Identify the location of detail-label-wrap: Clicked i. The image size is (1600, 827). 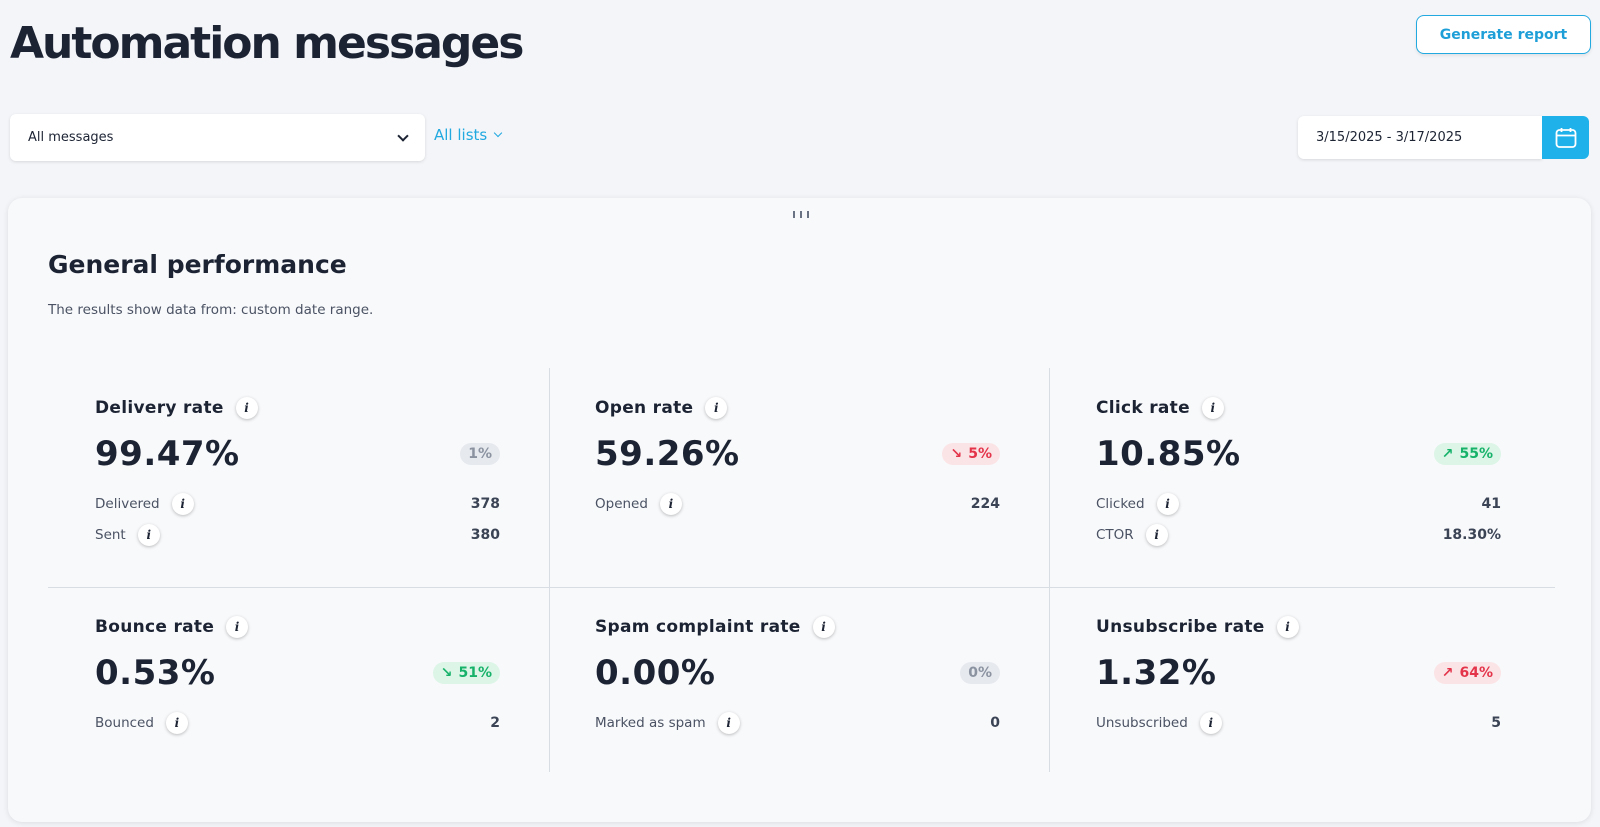
(1137, 504).